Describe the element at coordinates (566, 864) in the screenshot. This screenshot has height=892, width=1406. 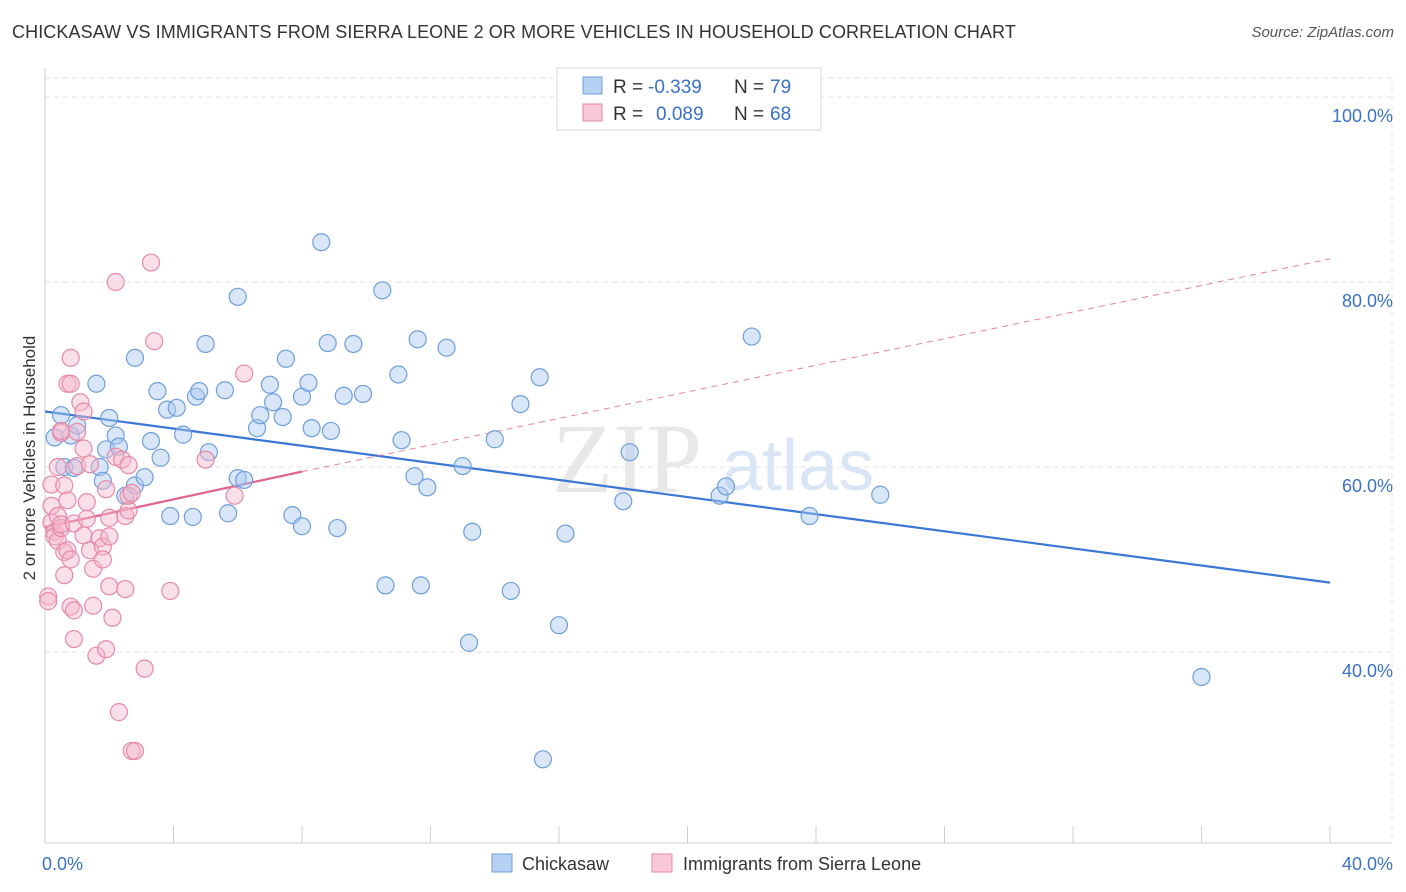
I see `bottom-legend-label-chickasaw: Chickasaw` at that location.